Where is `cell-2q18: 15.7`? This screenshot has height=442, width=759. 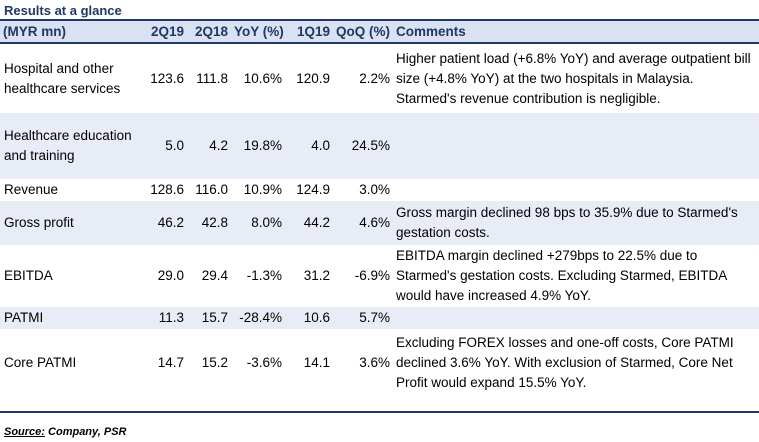 cell-2q18: 15.7 is located at coordinates (209, 318).